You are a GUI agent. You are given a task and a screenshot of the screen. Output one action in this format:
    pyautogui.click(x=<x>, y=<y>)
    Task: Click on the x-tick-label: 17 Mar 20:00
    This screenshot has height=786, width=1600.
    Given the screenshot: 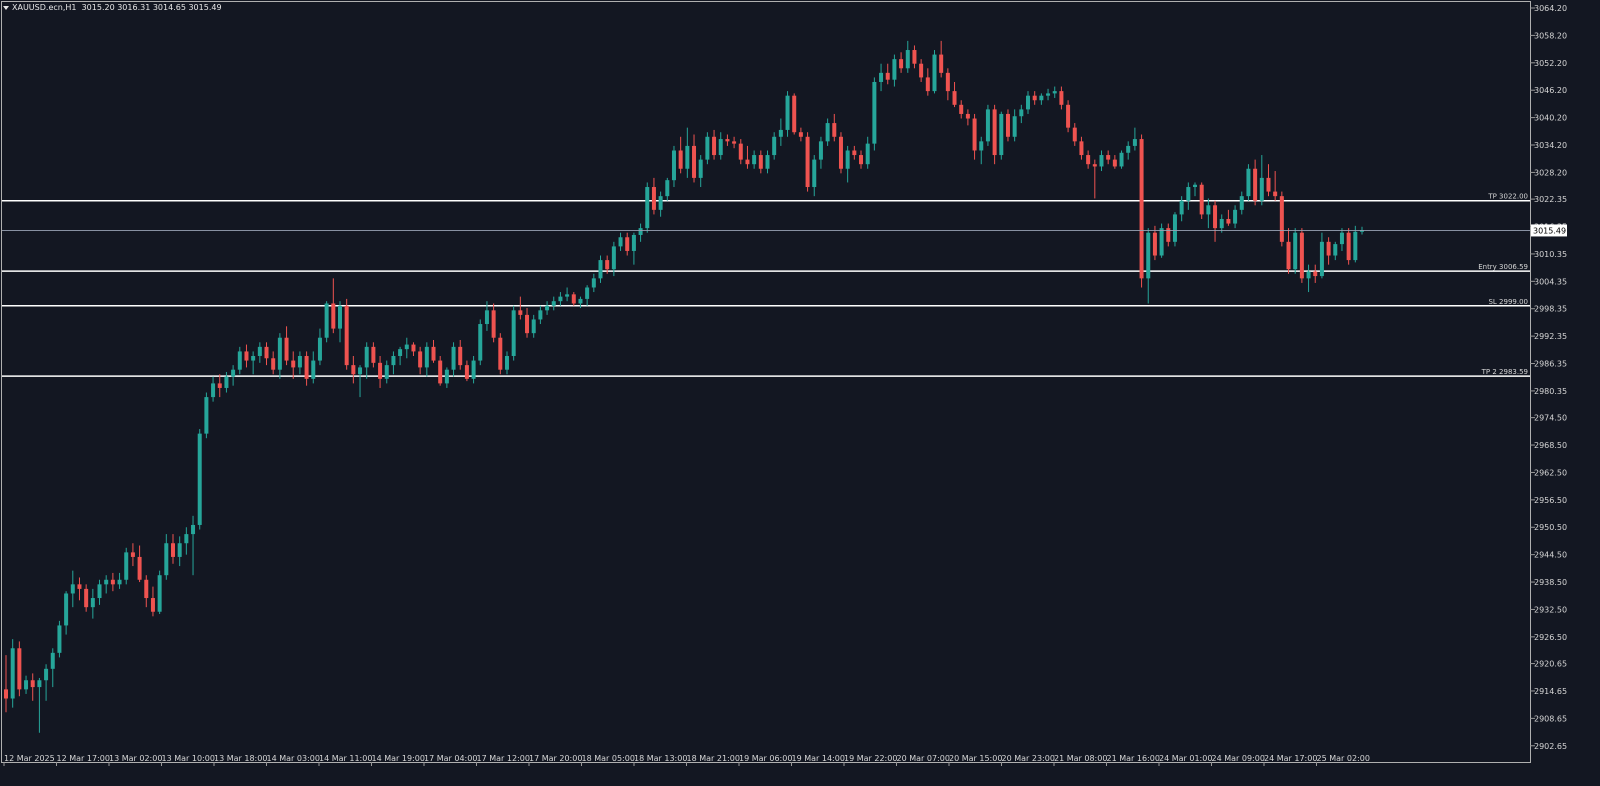 What is the action you would take?
    pyautogui.click(x=555, y=758)
    